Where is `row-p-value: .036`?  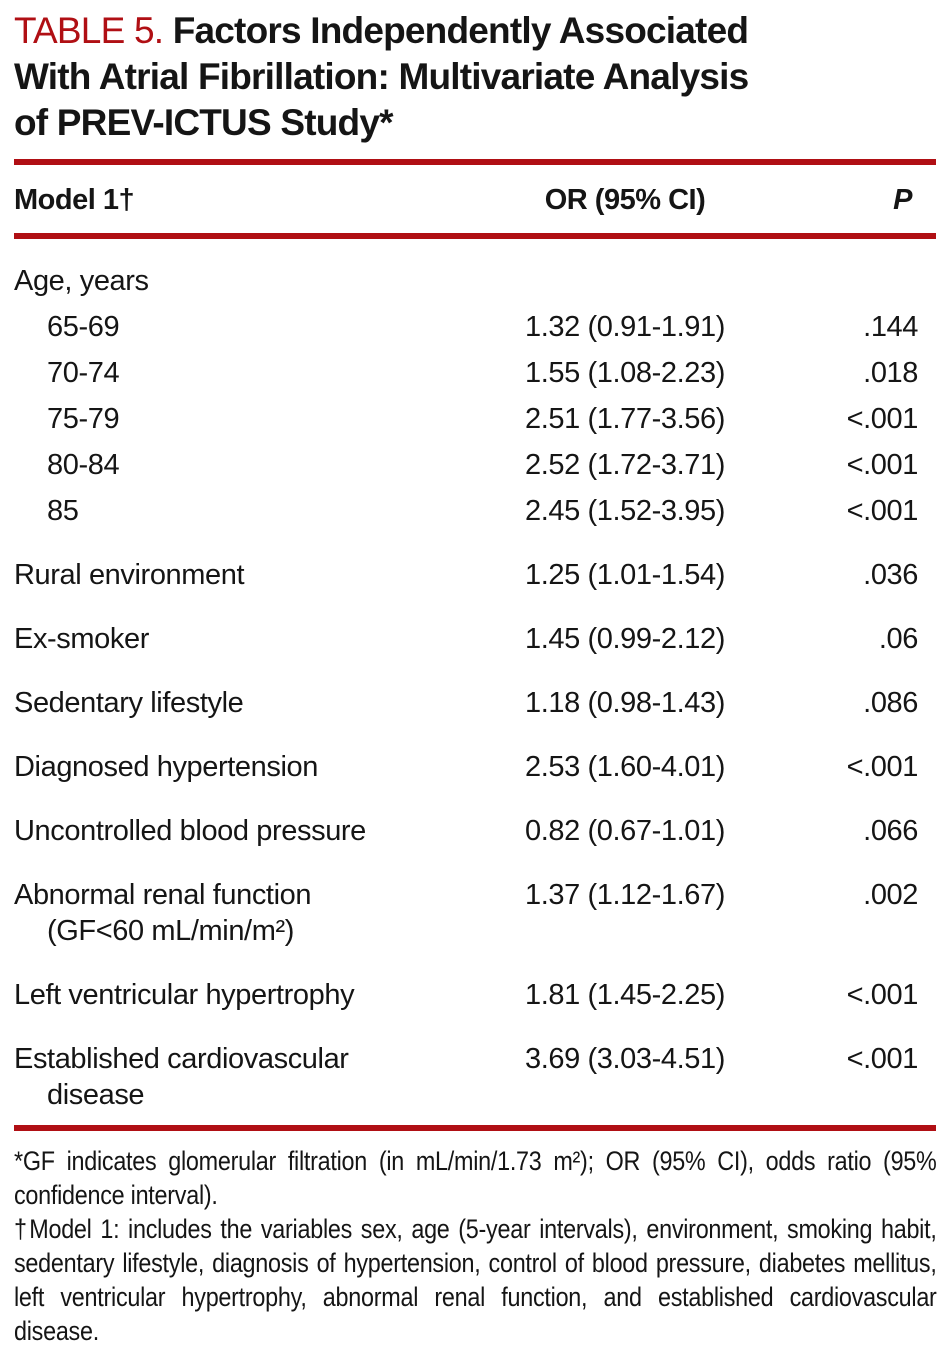 row-p-value: .036 is located at coordinates (890, 575).